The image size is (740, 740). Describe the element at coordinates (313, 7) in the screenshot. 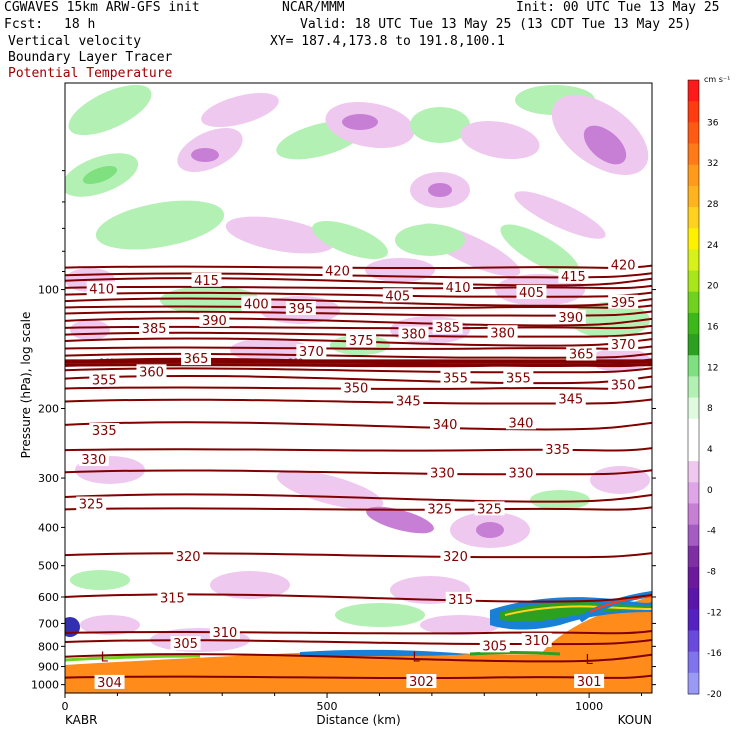

I see `center-name: NCAR/MMM` at that location.